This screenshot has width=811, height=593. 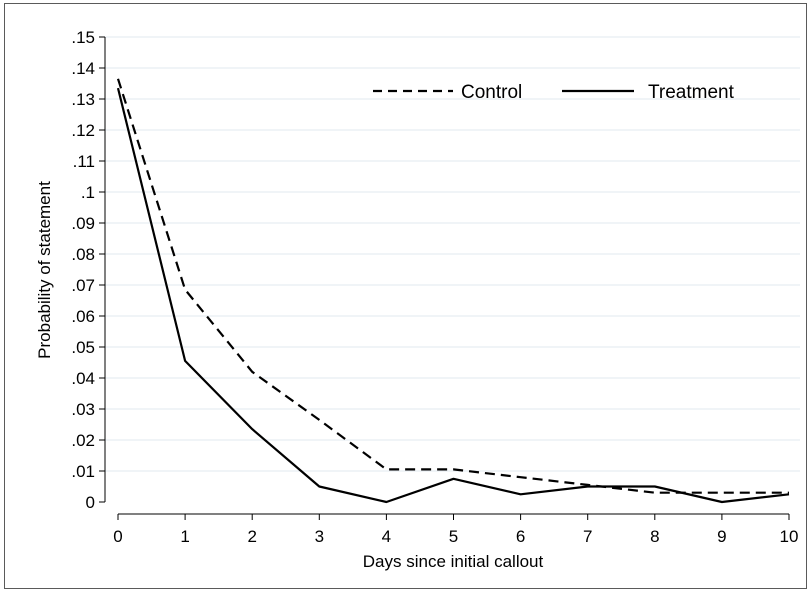 What do you see at coordinates (83, 68) in the screenshot?
I see `y-tick-label-14: .14` at bounding box center [83, 68].